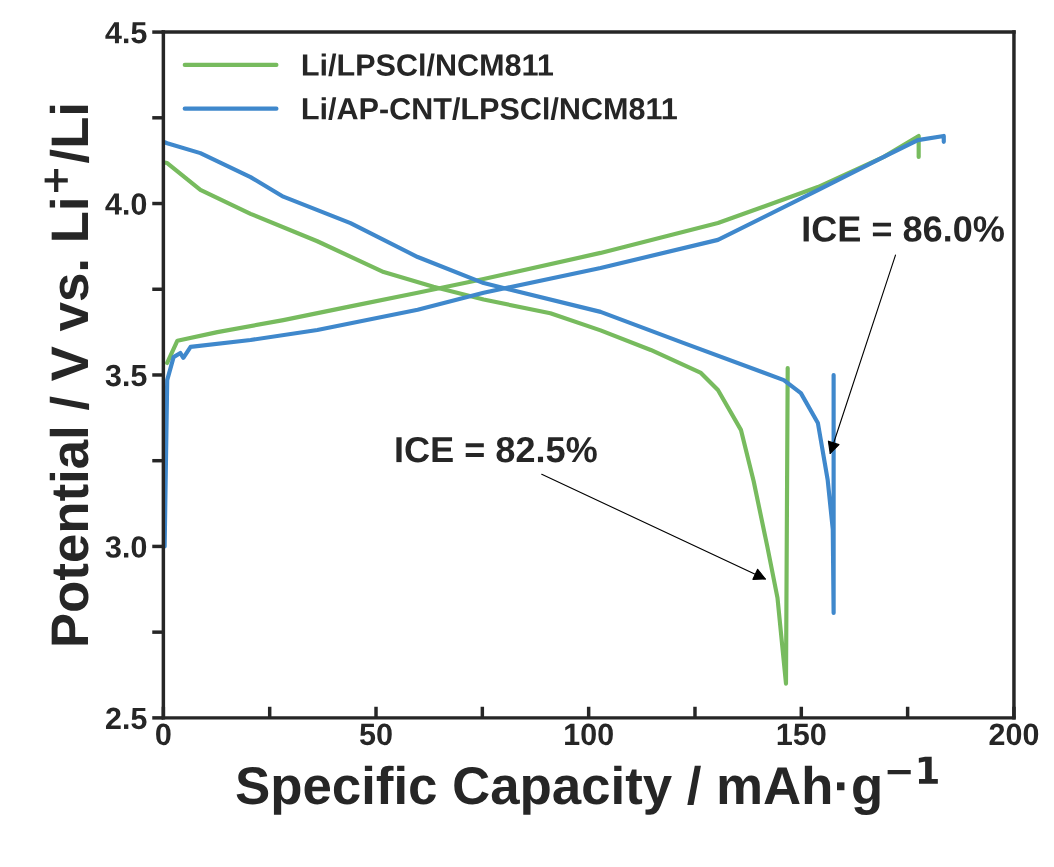  Describe the element at coordinates (375, 734) in the screenshot. I see `x-tick-label: 50` at that location.